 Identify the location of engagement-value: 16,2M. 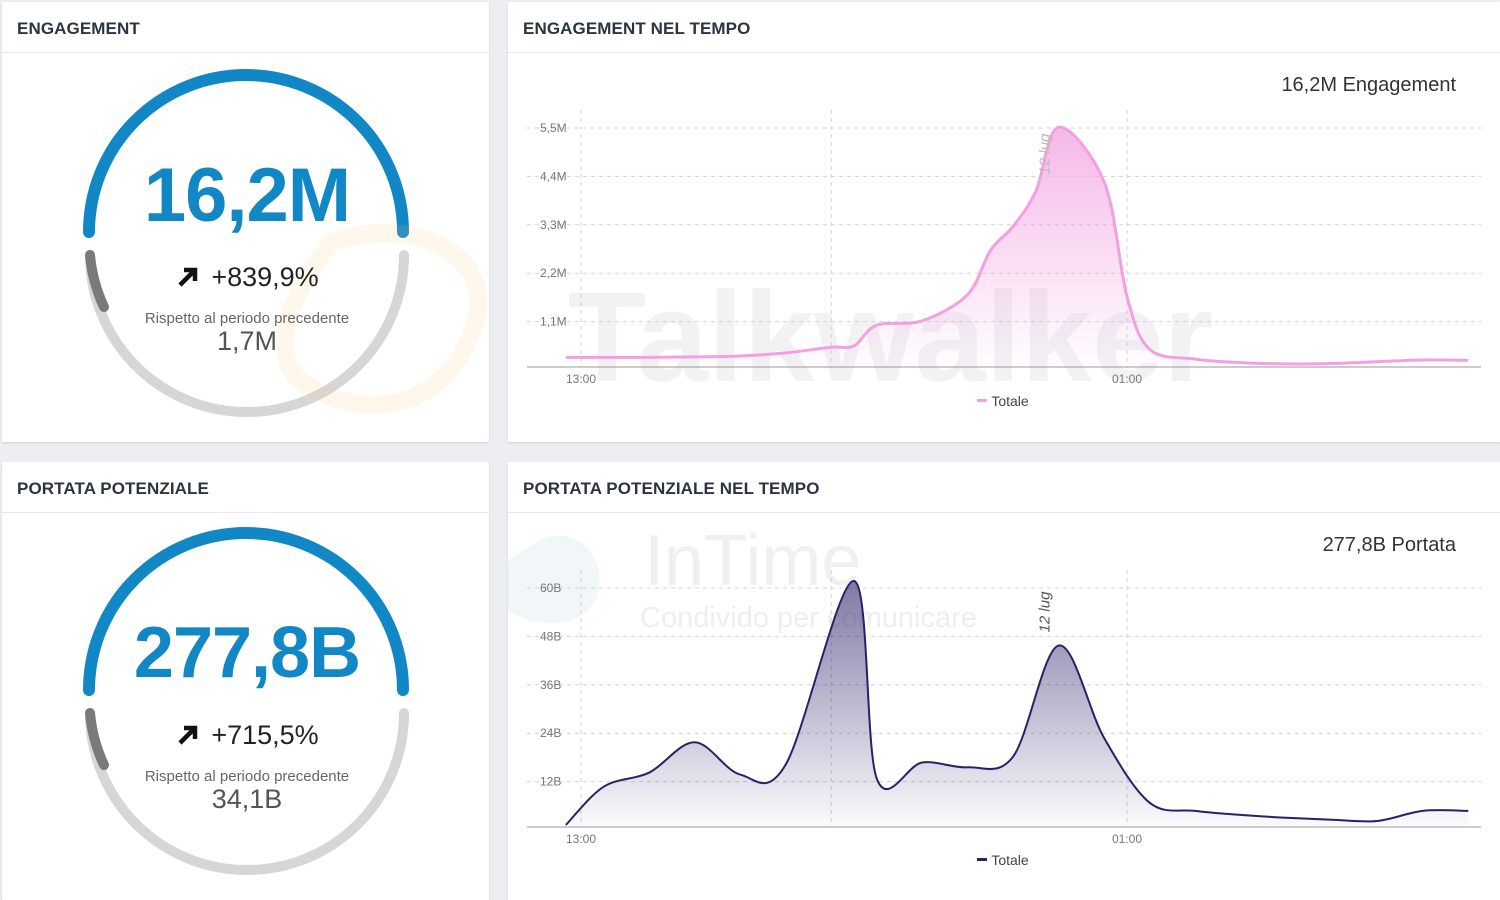
(247, 195).